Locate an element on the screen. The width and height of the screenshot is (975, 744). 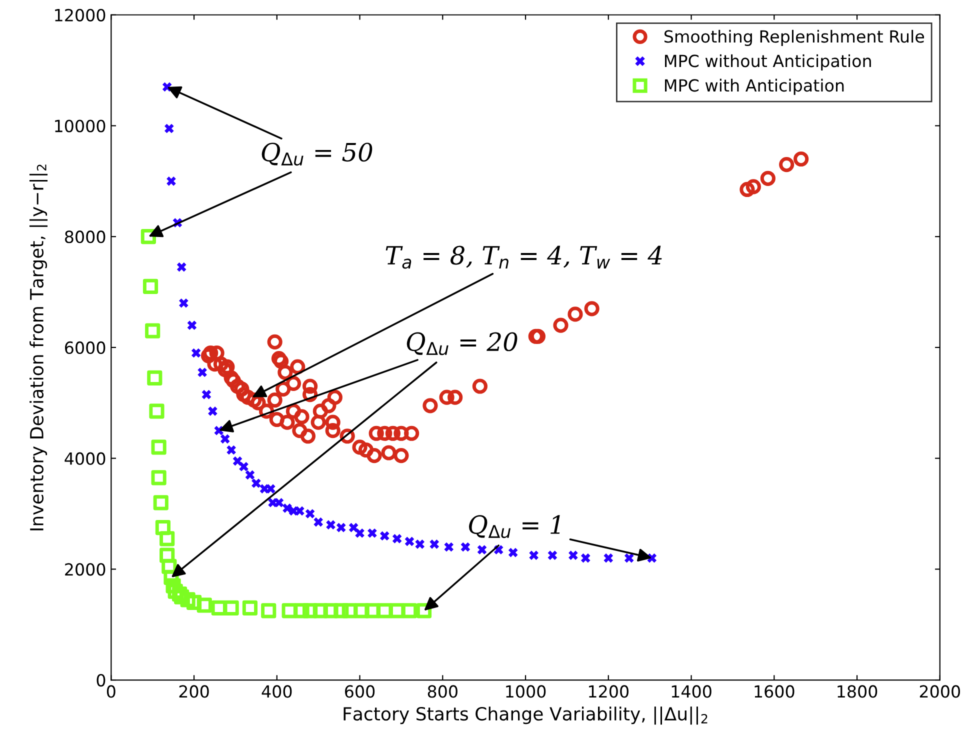
y-tick-label: 2000 is located at coordinates (85, 569).